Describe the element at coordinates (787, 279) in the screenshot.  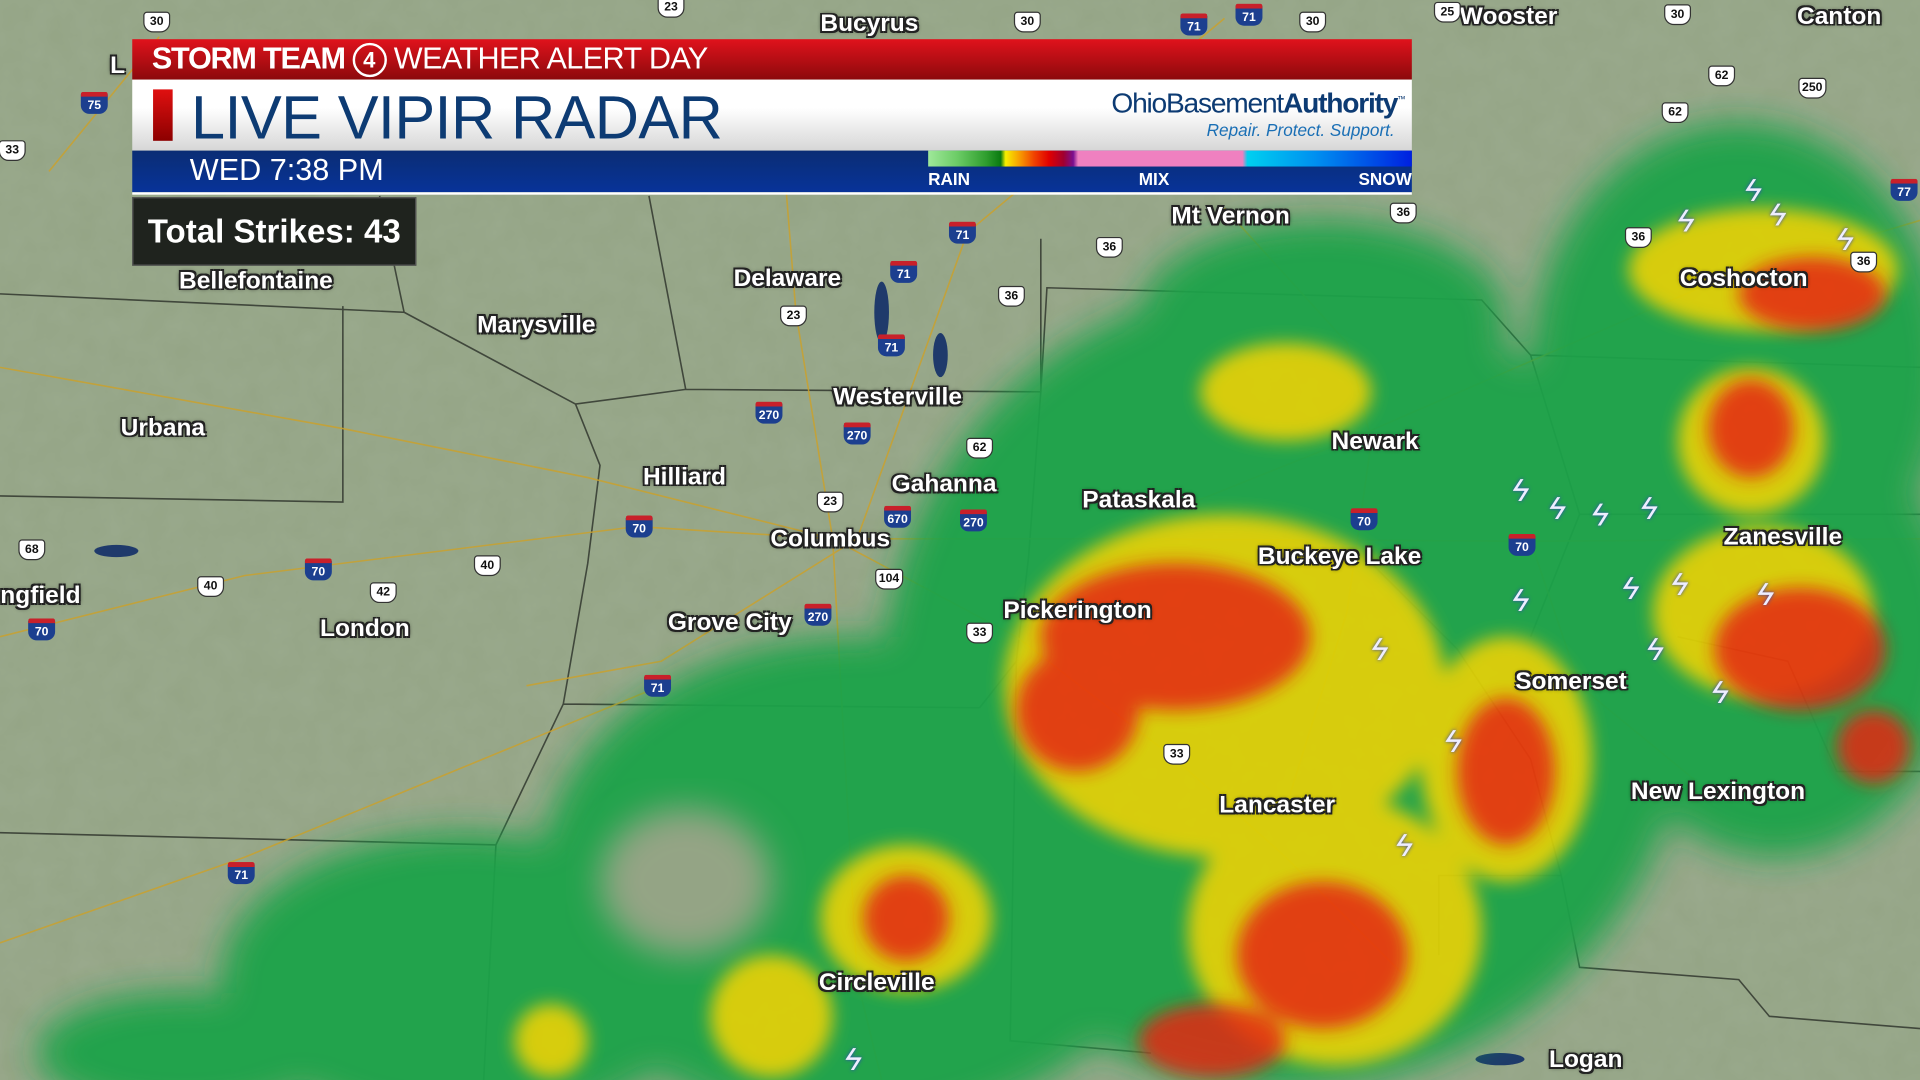
I see `city-label: Delaware` at that location.